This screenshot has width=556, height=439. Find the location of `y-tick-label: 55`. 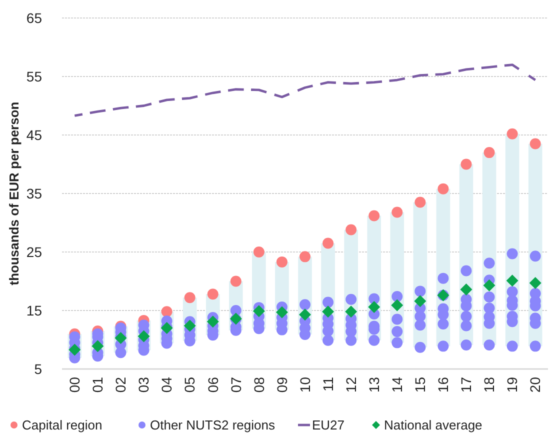

y-tick-label: 55 is located at coordinates (34, 76).